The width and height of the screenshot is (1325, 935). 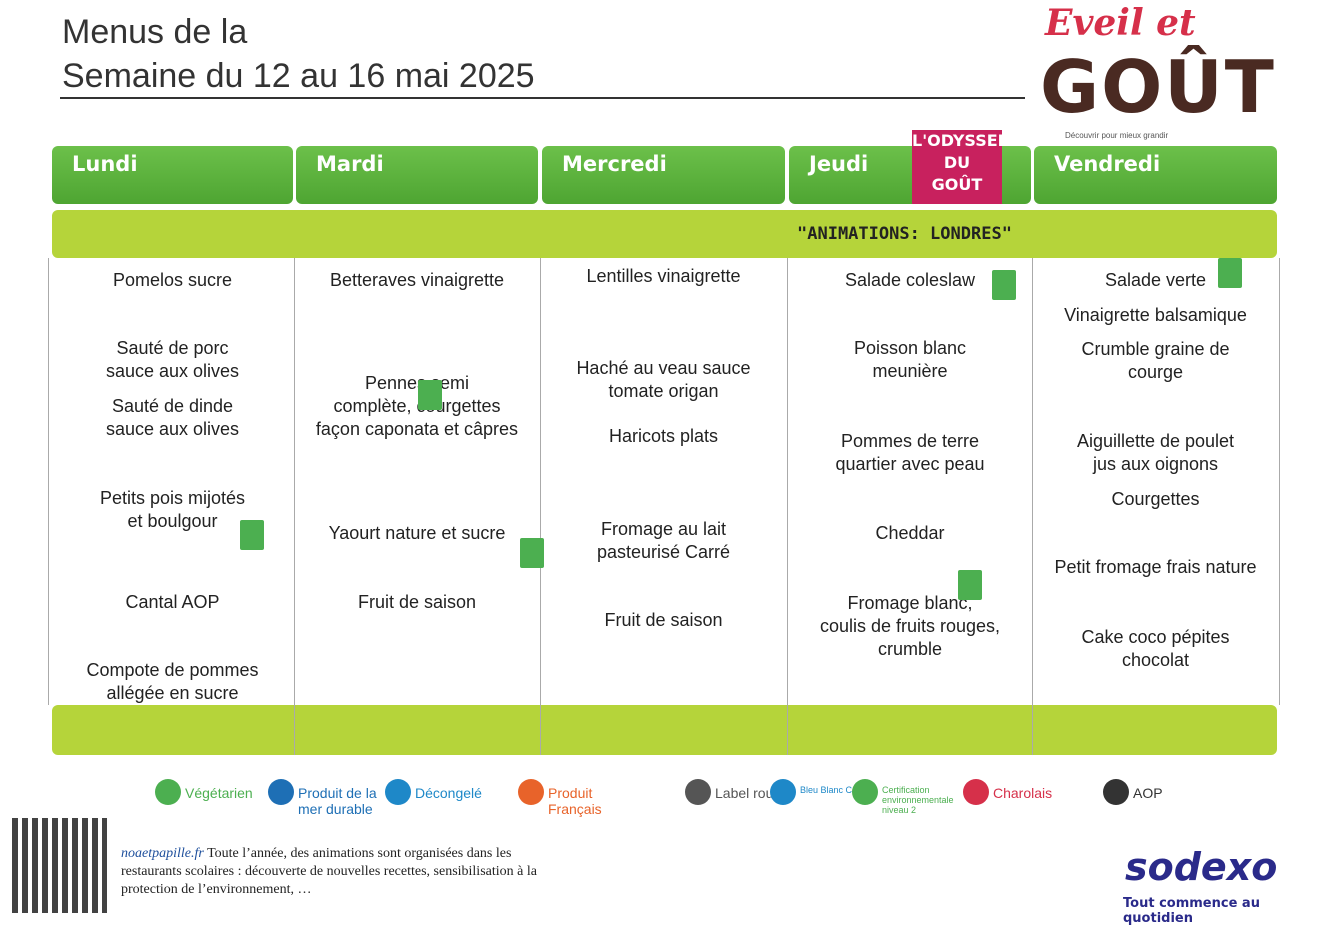 I want to click on odyssee-logo: L'ODYSSEE DU GOÛT, so click(x=960, y=167).